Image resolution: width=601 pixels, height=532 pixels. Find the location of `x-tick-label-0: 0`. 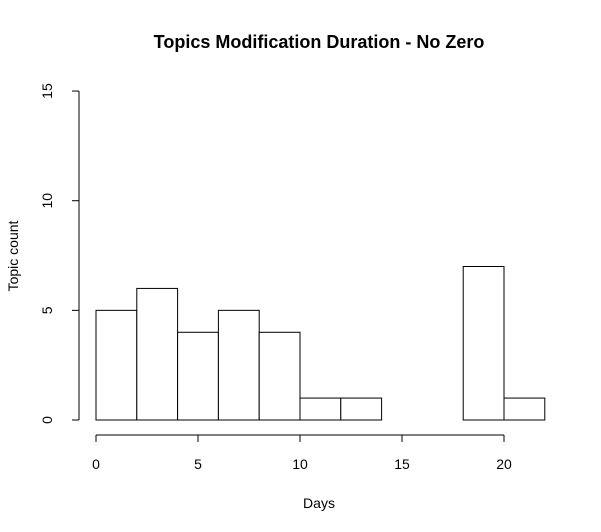

x-tick-label-0: 0 is located at coordinates (96, 464).